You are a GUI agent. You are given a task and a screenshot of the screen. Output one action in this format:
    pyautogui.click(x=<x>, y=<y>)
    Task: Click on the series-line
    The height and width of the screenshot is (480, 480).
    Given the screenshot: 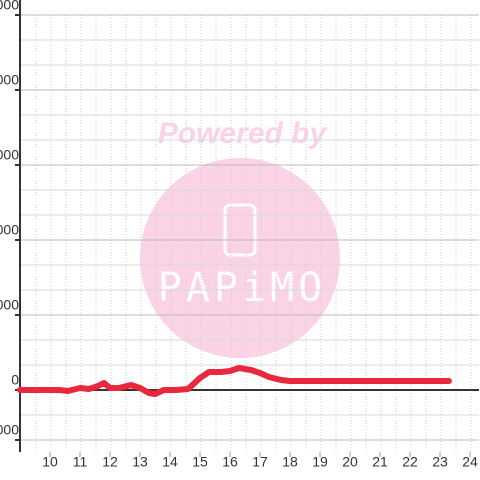 What is the action you would take?
    pyautogui.click(x=234, y=381)
    